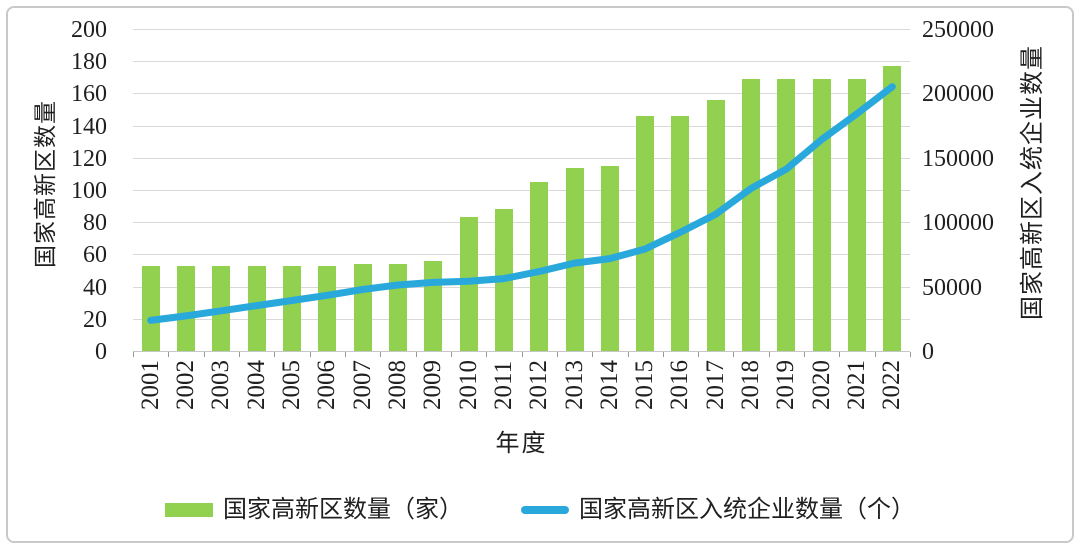  Describe the element at coordinates (89, 126) in the screenshot. I see `left-axis-tick-140: 140` at that location.